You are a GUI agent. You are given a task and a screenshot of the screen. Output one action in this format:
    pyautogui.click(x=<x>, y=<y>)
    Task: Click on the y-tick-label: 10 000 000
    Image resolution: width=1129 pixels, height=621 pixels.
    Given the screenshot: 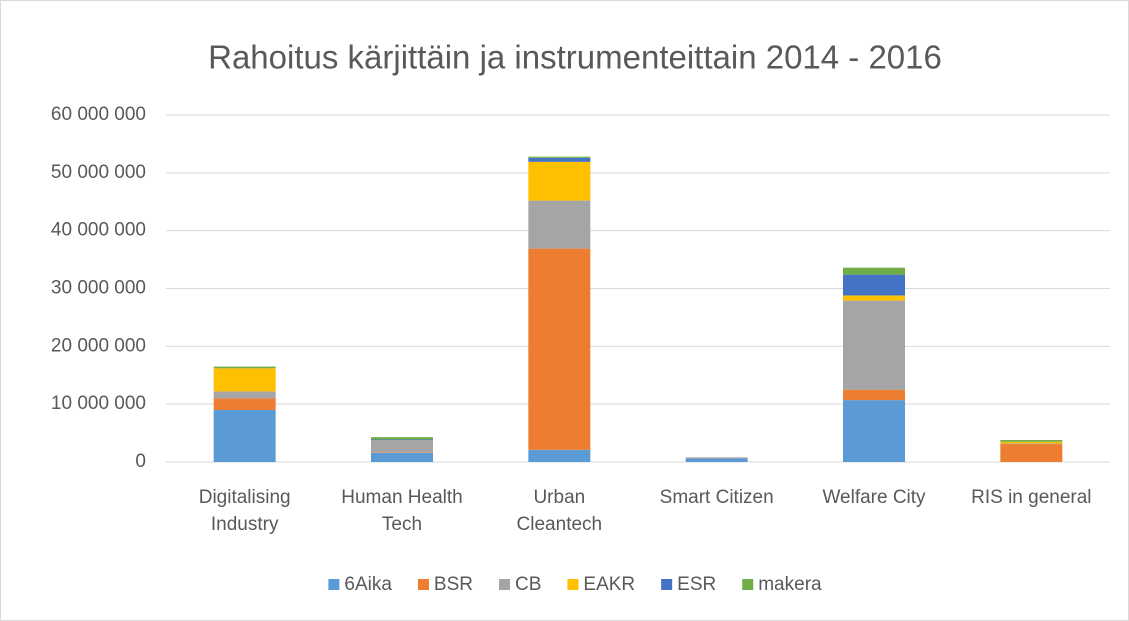 What is the action you would take?
    pyautogui.click(x=98, y=403)
    